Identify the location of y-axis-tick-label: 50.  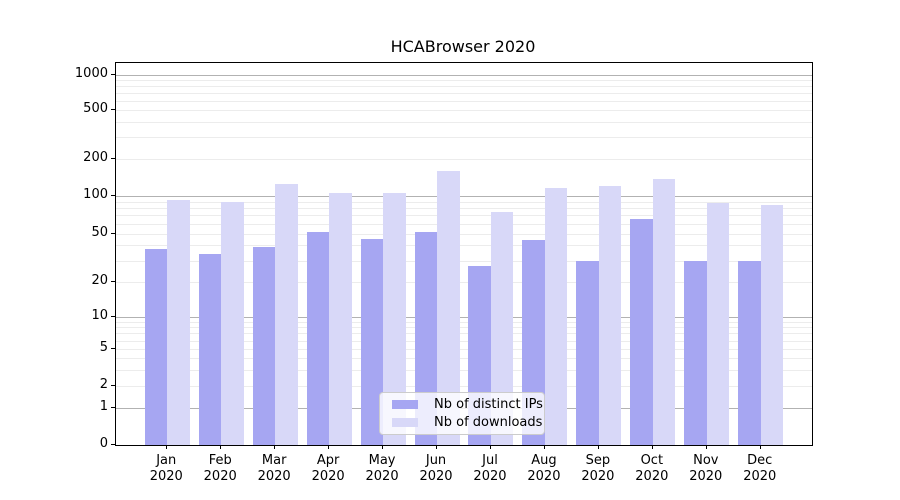
(99, 232).